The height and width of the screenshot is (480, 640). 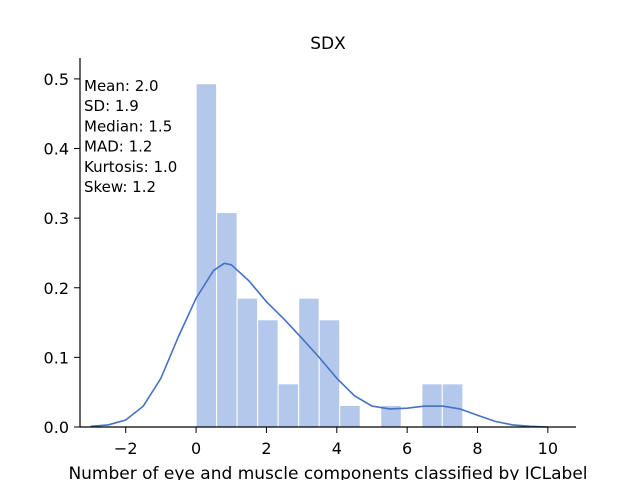 I want to click on x-tick-label: 0, so click(x=196, y=448).